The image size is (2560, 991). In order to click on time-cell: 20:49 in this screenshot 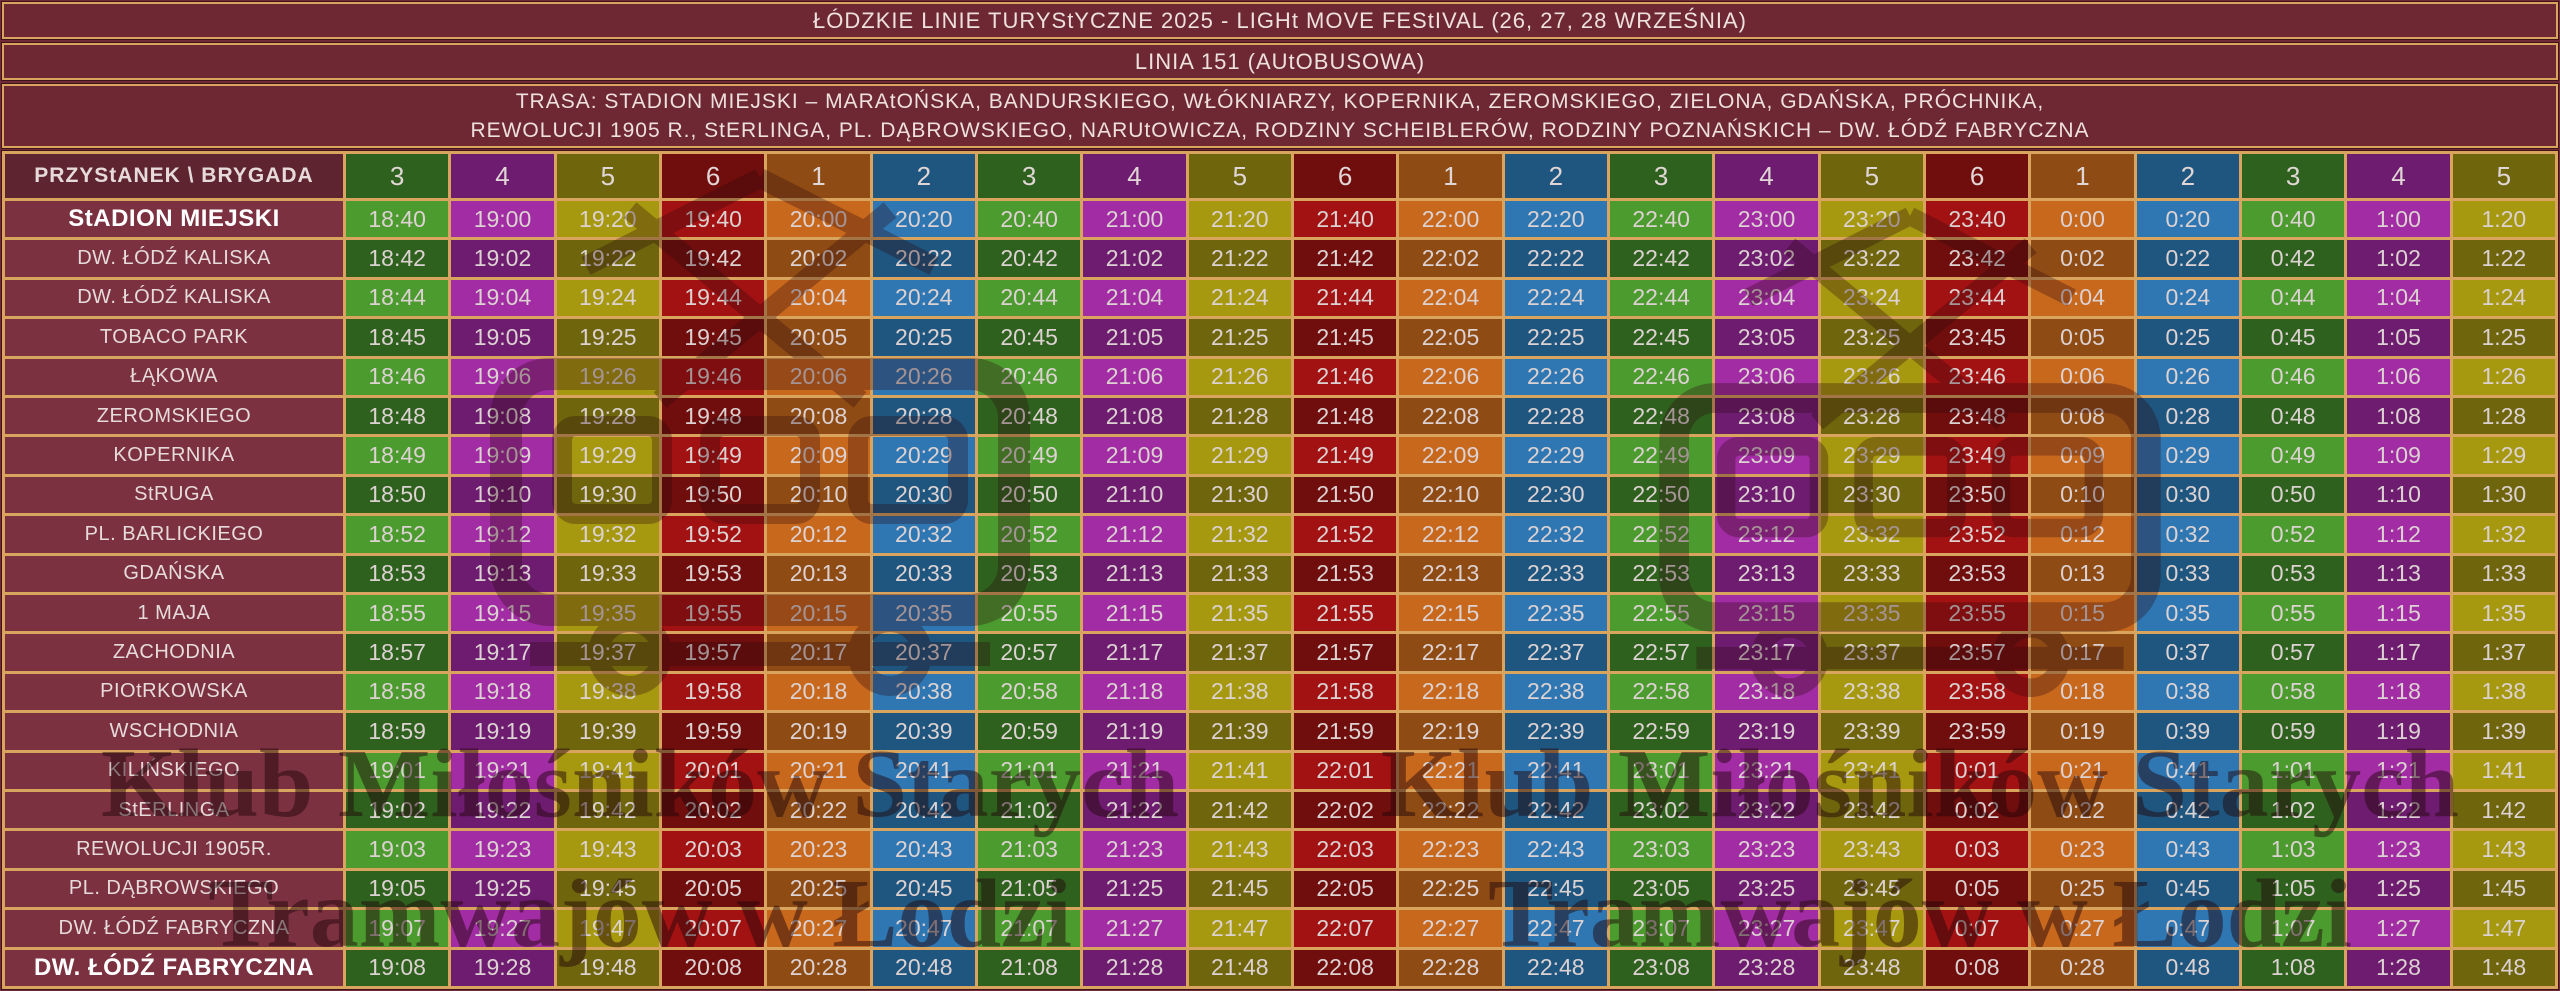, I will do `click(1029, 455)`.